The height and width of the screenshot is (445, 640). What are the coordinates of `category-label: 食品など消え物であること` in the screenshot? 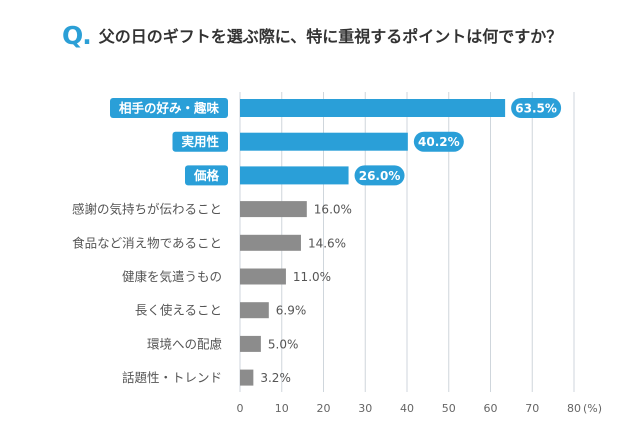 It's located at (147, 242).